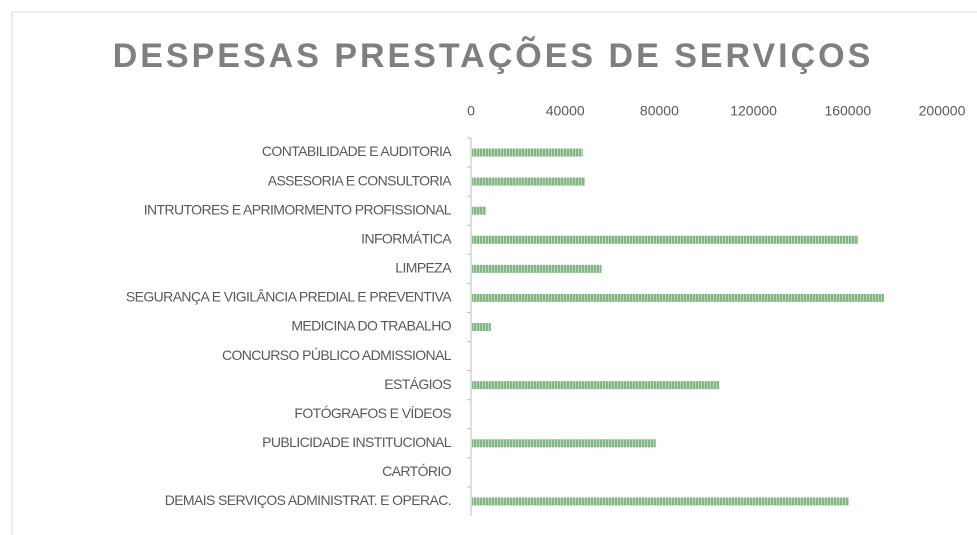  Describe the element at coordinates (406, 238) in the screenshot. I see `y-tick-label: INFORMÁTICA` at that location.